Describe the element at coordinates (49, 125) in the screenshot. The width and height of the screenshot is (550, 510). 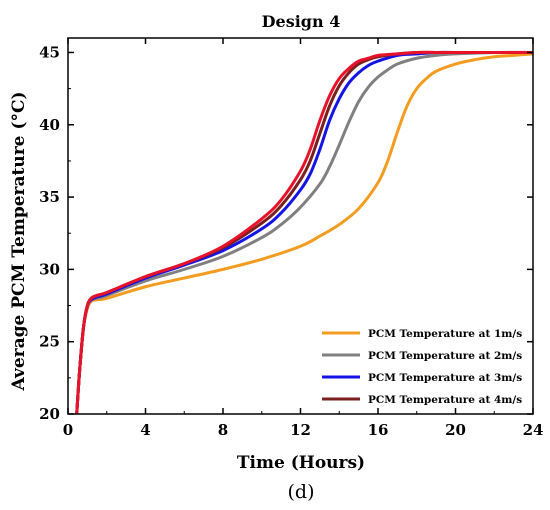
I see `y-tick-label: 40` at that location.